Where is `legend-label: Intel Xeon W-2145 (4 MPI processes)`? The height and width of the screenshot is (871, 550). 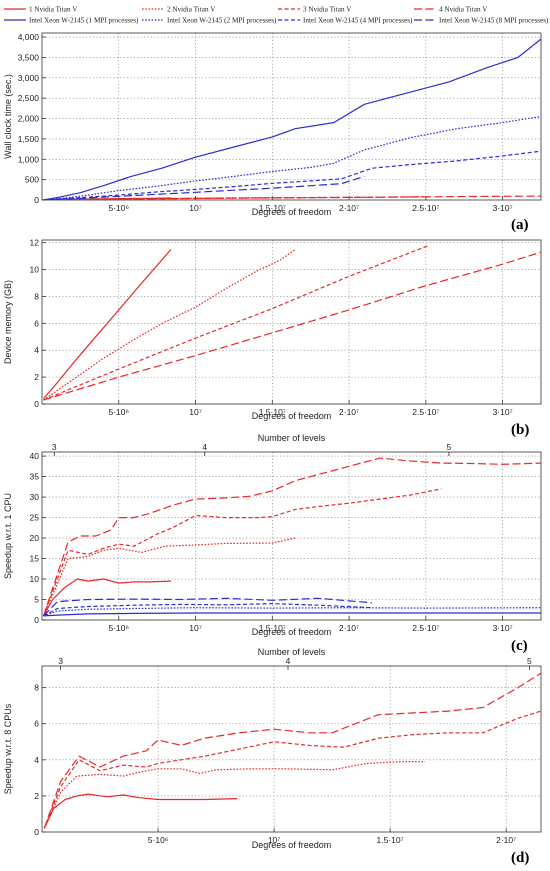
legend-label: Intel Xeon W-2145 (4 MPI processes) is located at coordinates (358, 21).